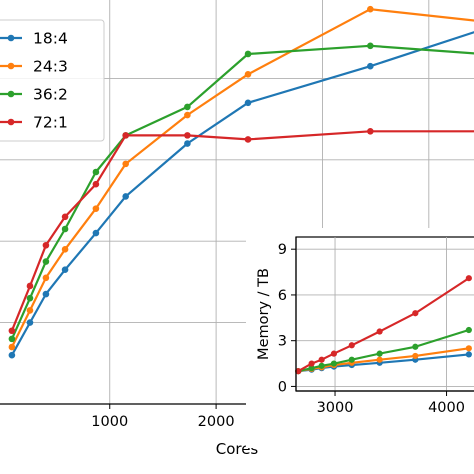 The height and width of the screenshot is (474, 474). Describe the element at coordinates (109, 422) in the screenshot. I see `main-x-tick-label: 1000` at that location.